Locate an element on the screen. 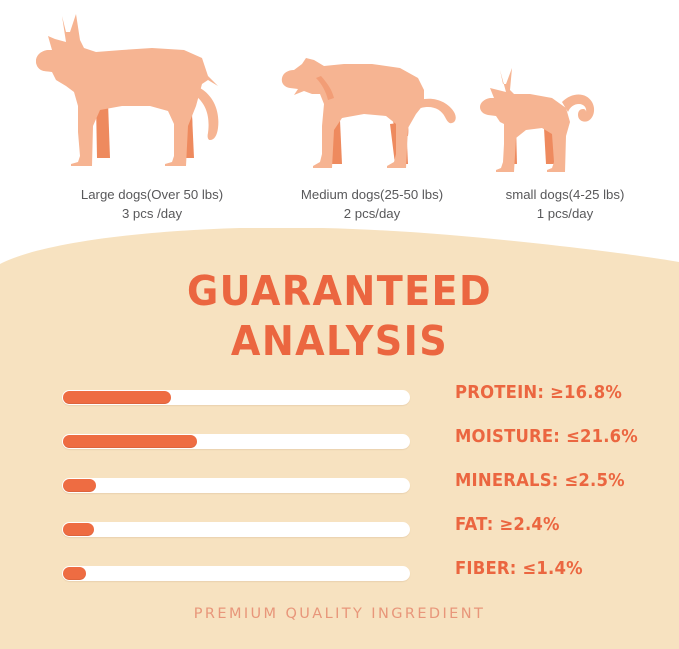 The height and width of the screenshot is (649, 679). nutrient-label: FAT: ≥2.4% is located at coordinates (507, 525).